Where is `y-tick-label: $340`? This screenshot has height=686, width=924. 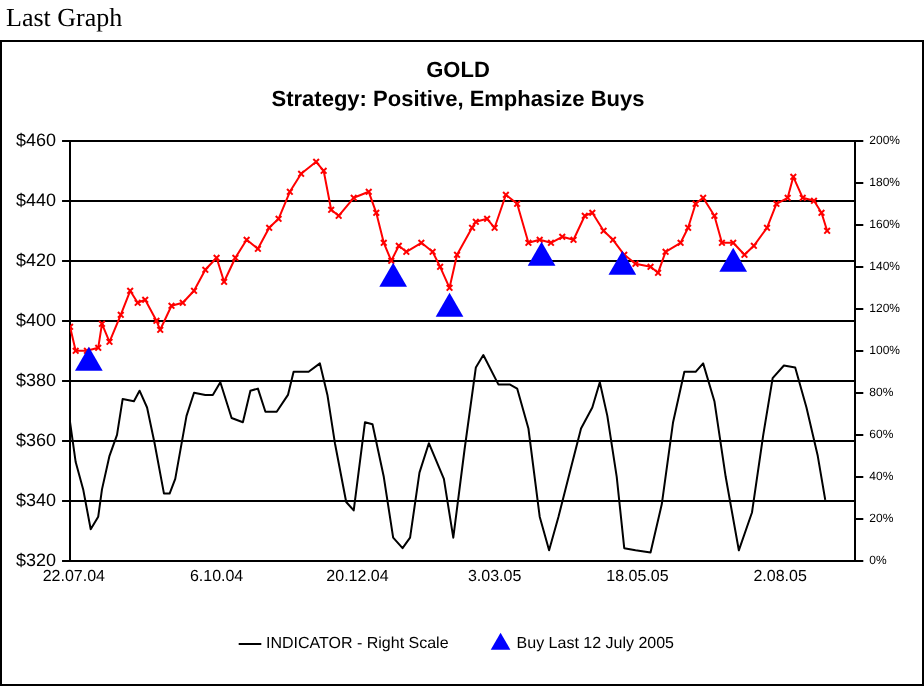 y-tick-label: $340 is located at coordinates (36, 499).